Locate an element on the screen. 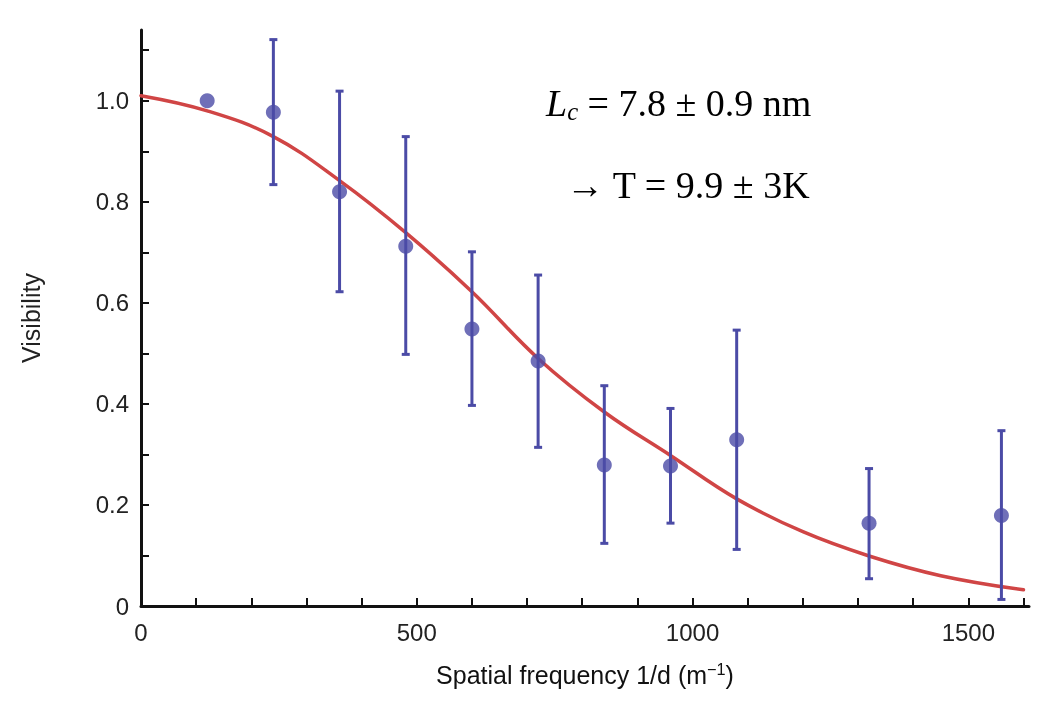 The width and height of the screenshot is (1045, 716). y-tick-label: 1.0 is located at coordinates (112, 101).